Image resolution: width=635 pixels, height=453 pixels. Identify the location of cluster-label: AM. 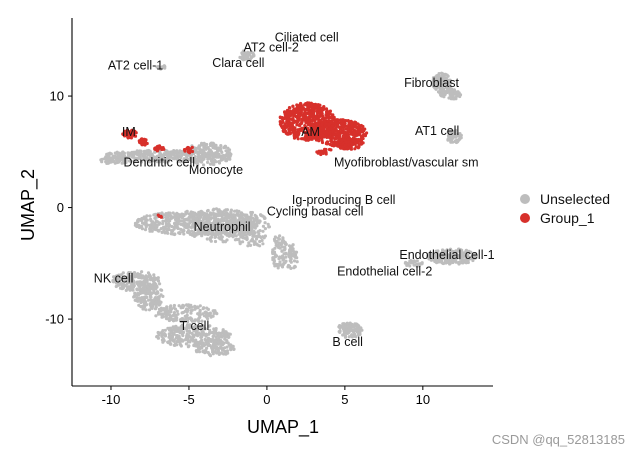
(310, 132).